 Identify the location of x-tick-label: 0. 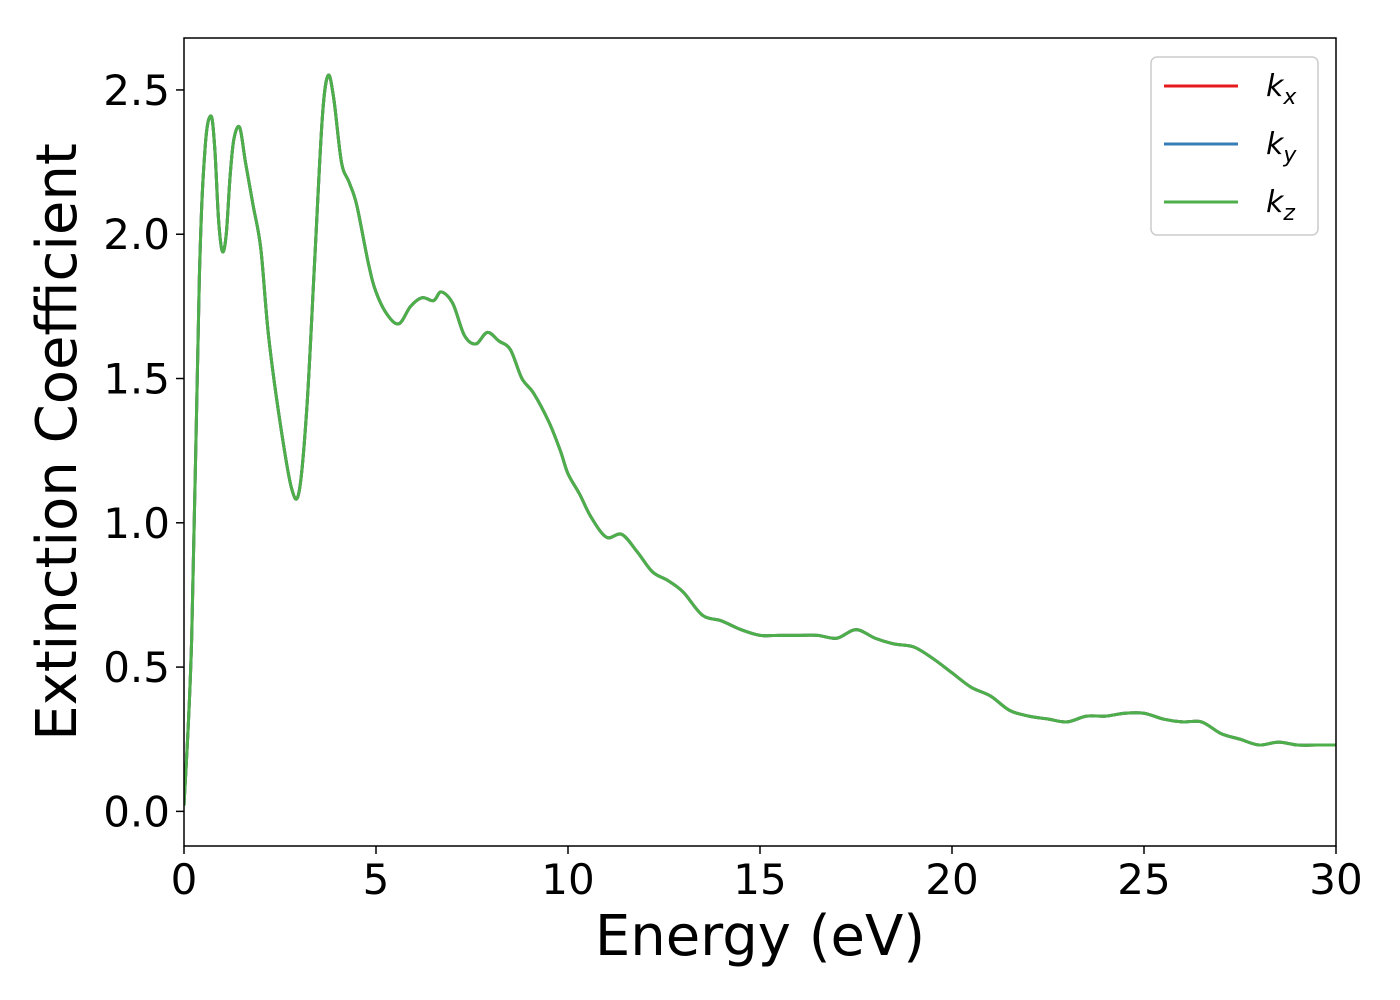
(184, 879).